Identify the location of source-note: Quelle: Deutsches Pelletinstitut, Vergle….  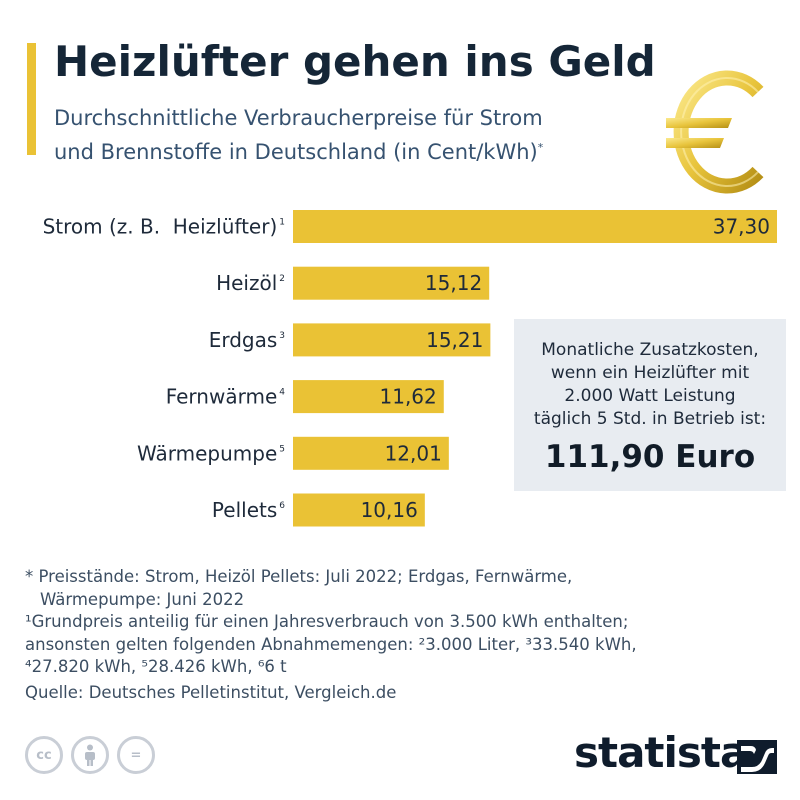
(211, 692).